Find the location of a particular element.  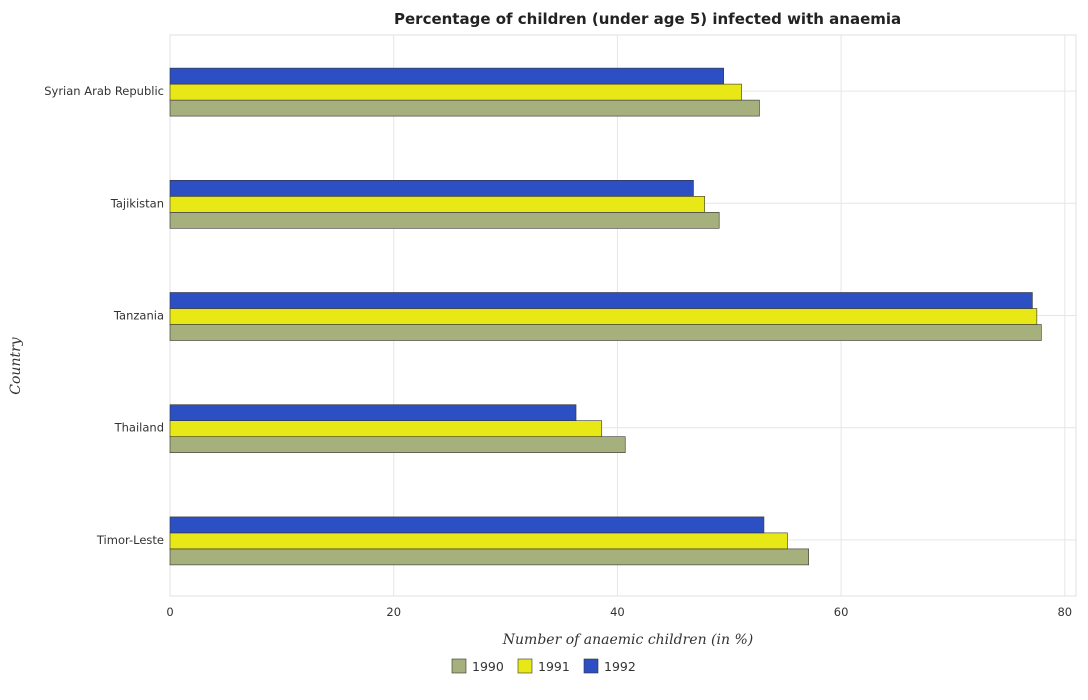

y-tick-label: Thailand is located at coordinates (139, 428).